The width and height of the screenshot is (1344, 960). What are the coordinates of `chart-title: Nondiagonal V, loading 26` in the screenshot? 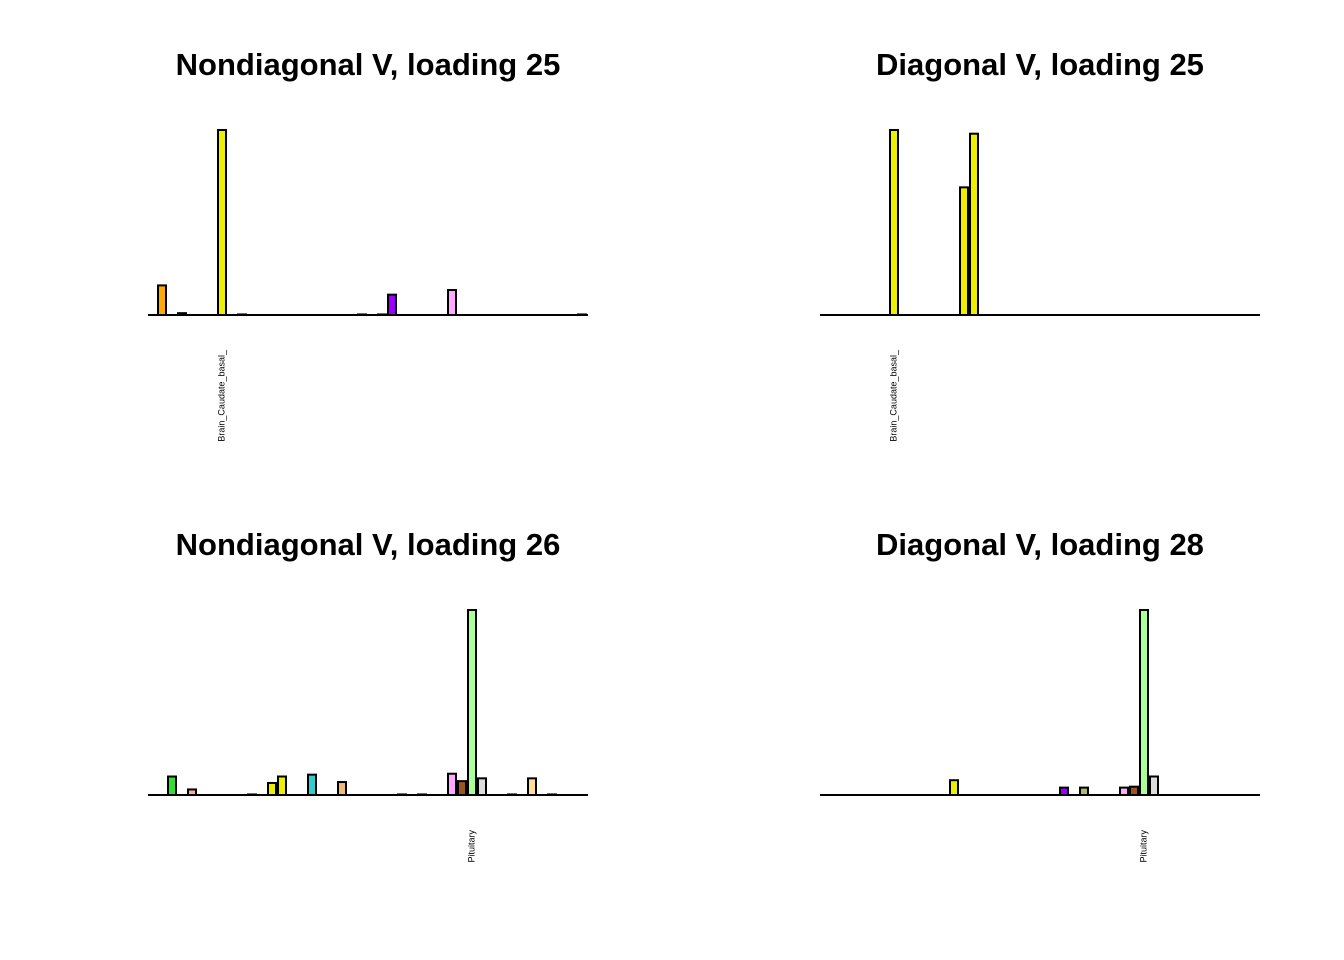 It's located at (368, 544).